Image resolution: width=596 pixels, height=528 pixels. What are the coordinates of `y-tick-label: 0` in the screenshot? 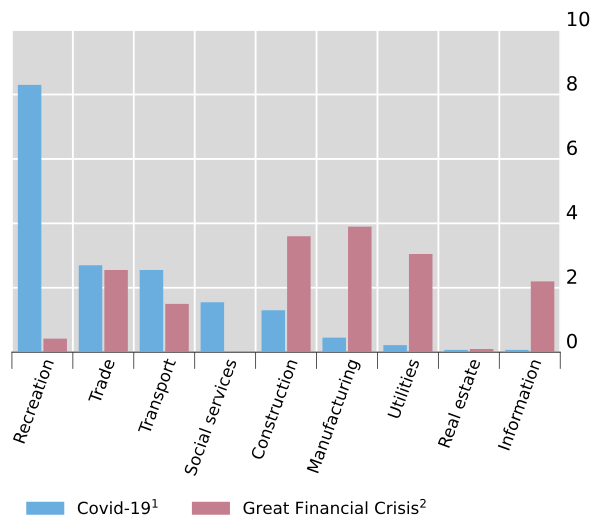 It's located at (572, 341).